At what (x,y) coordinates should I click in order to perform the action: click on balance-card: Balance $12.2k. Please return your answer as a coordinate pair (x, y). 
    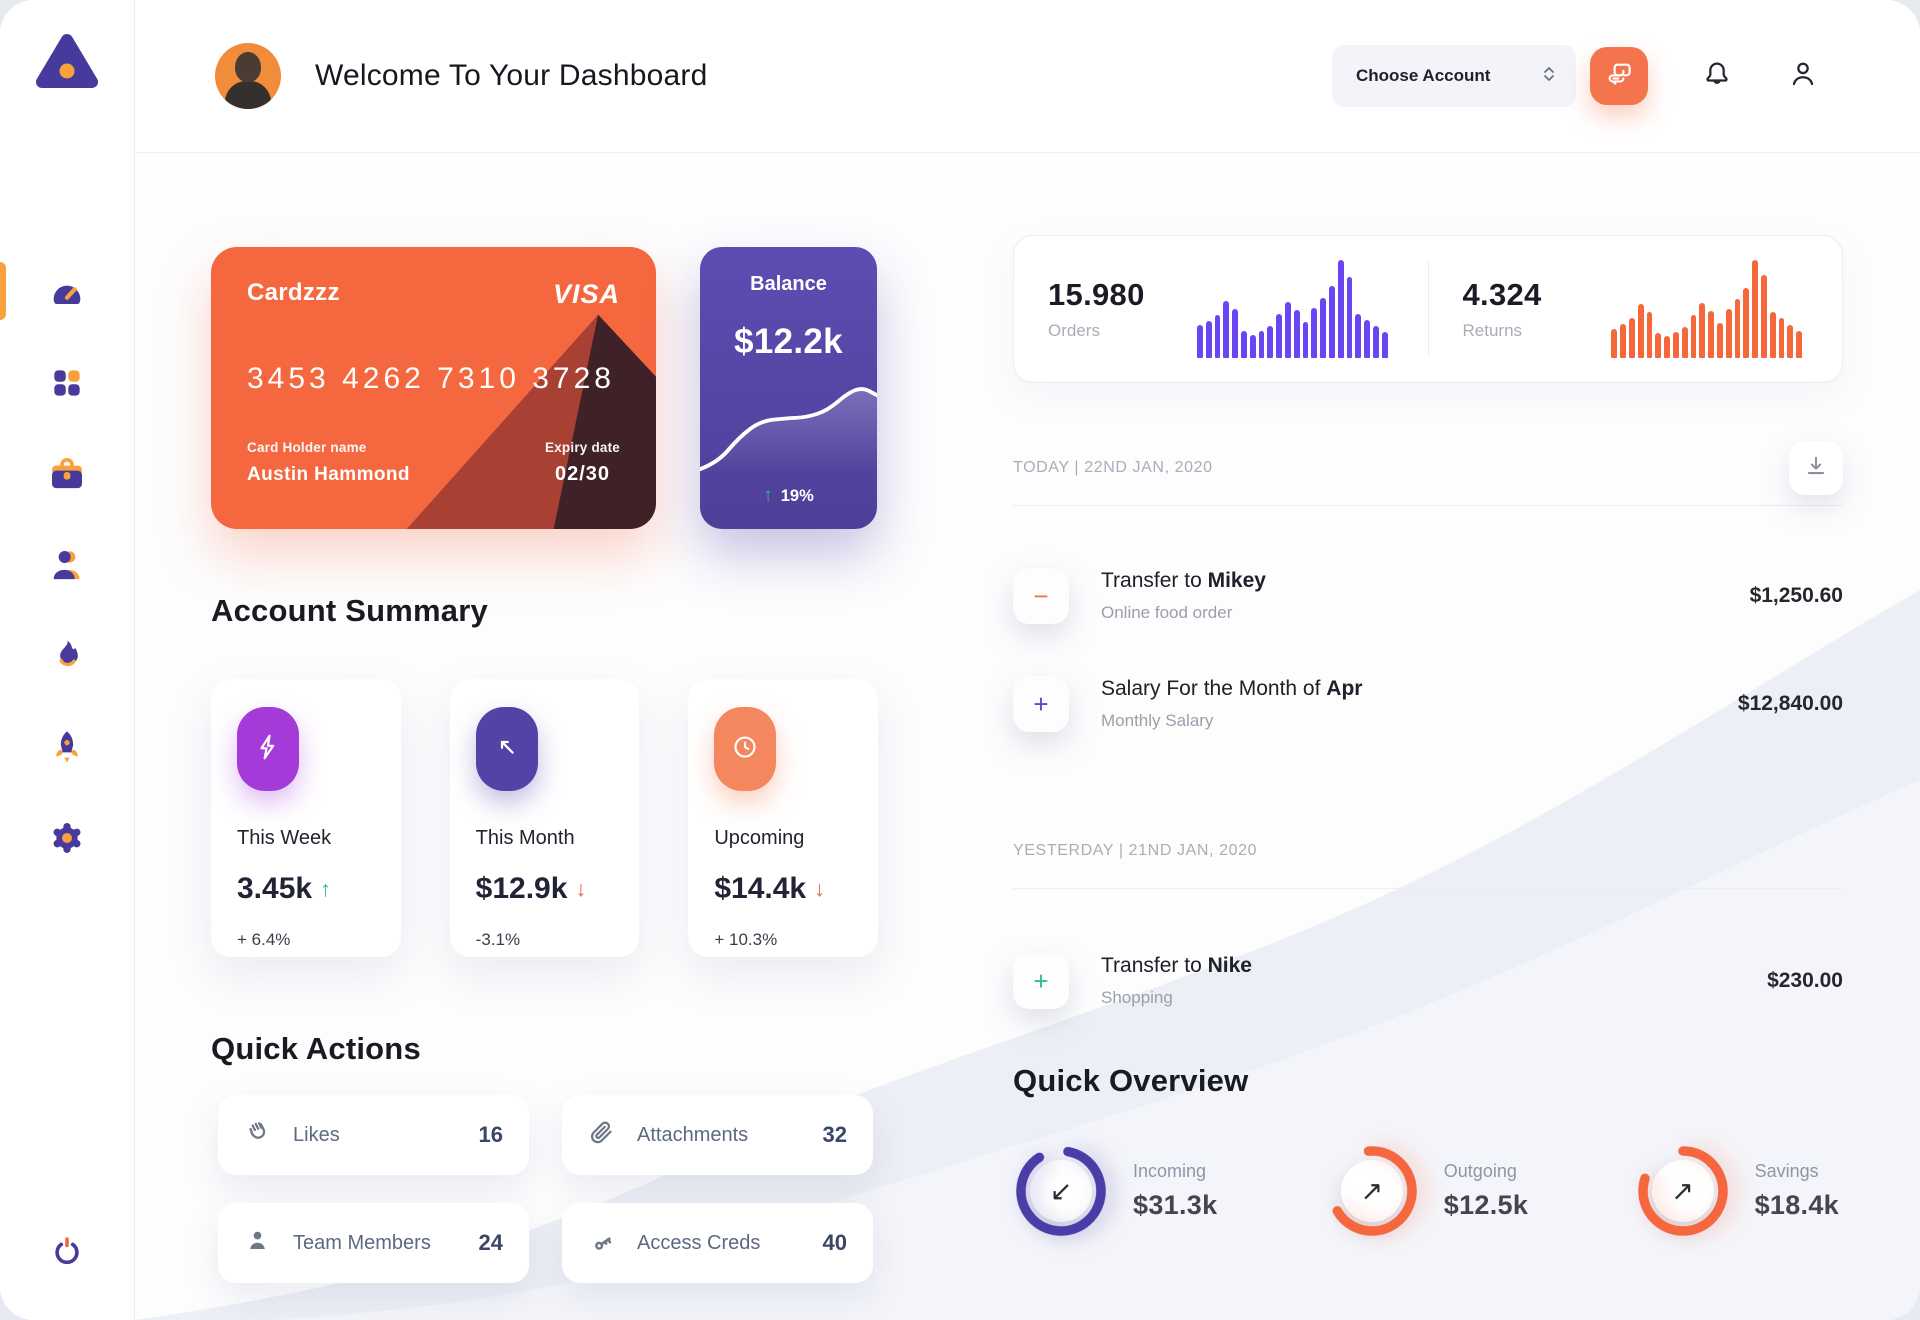
    Looking at the image, I should click on (788, 388).